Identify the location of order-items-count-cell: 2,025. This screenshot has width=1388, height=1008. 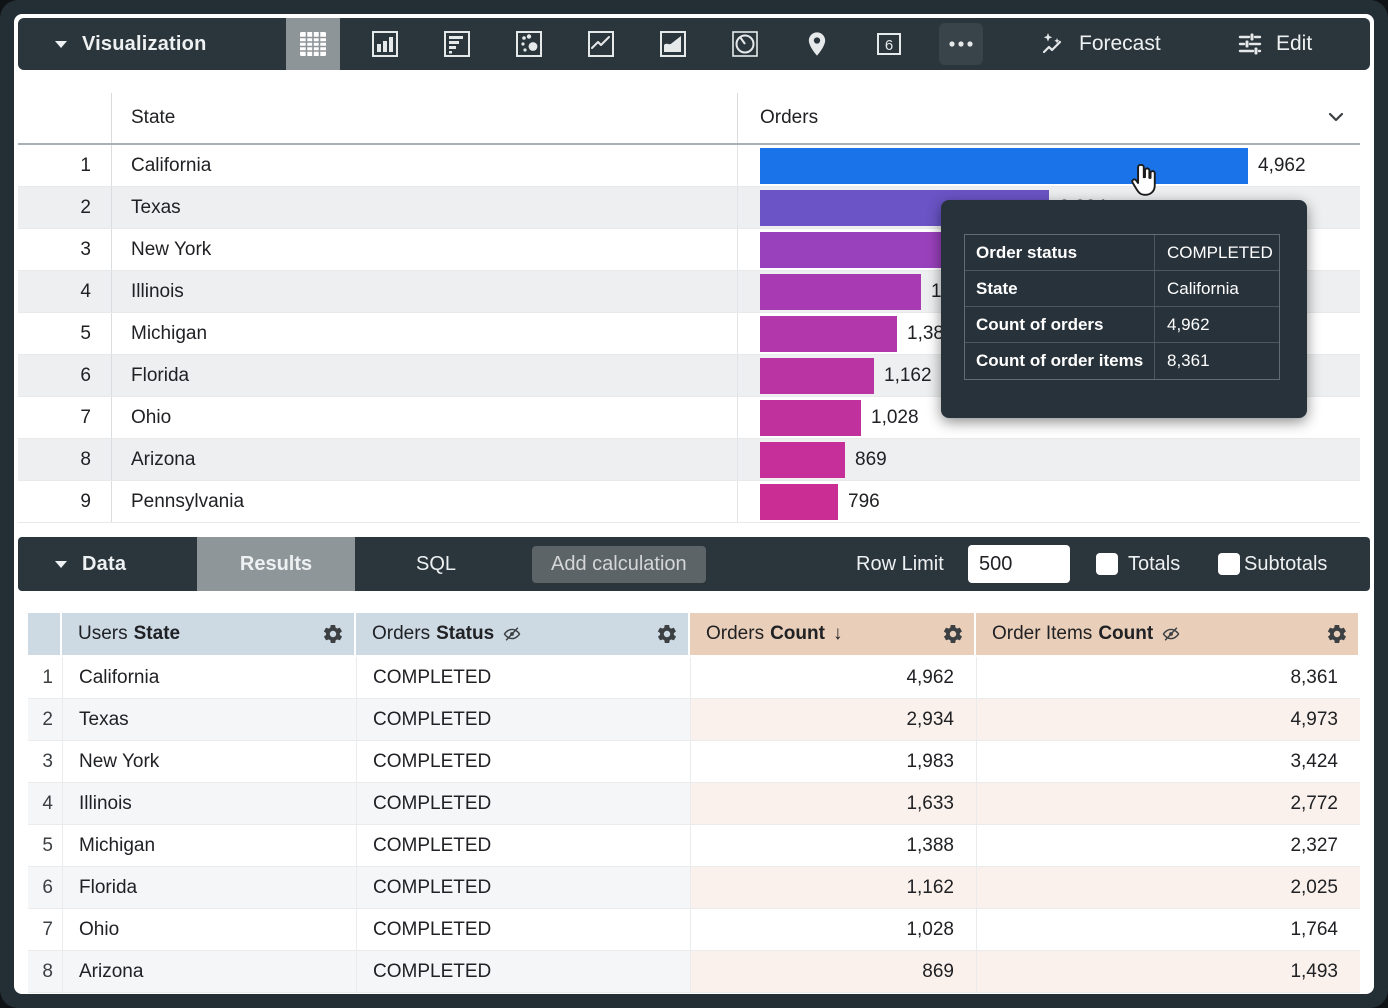
(1168, 887).